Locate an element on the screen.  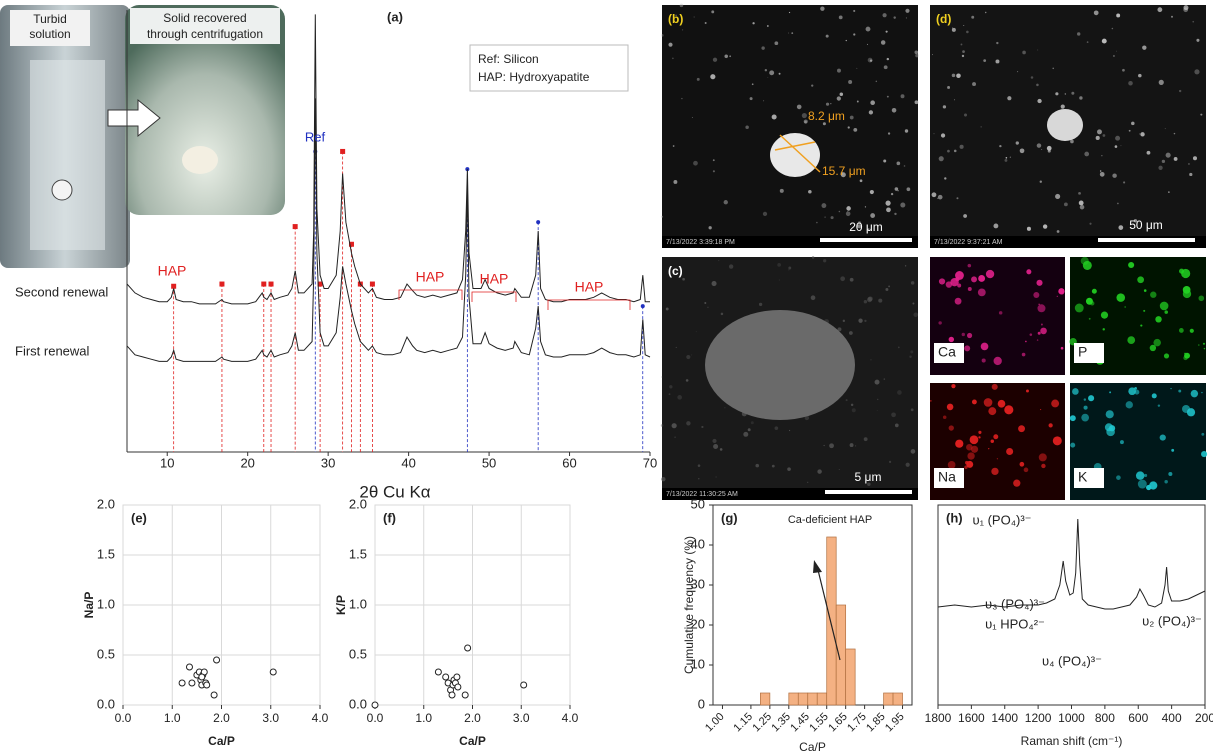
x-tick-label: 4.0 is located at coordinates (570, 718).